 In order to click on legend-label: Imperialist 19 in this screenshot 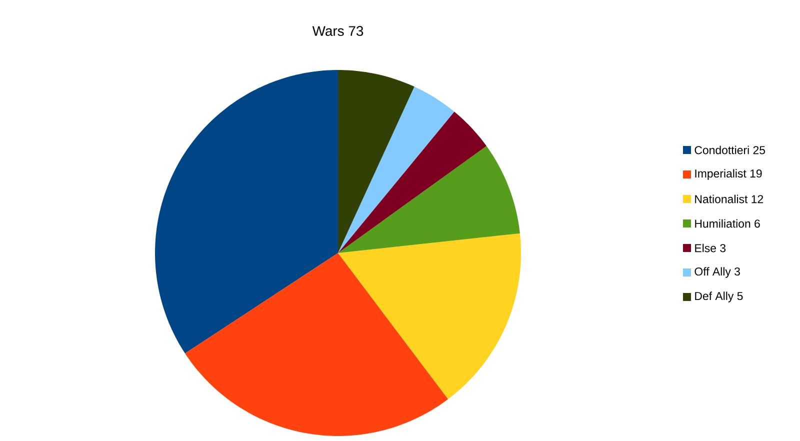, I will do `click(728, 174)`.